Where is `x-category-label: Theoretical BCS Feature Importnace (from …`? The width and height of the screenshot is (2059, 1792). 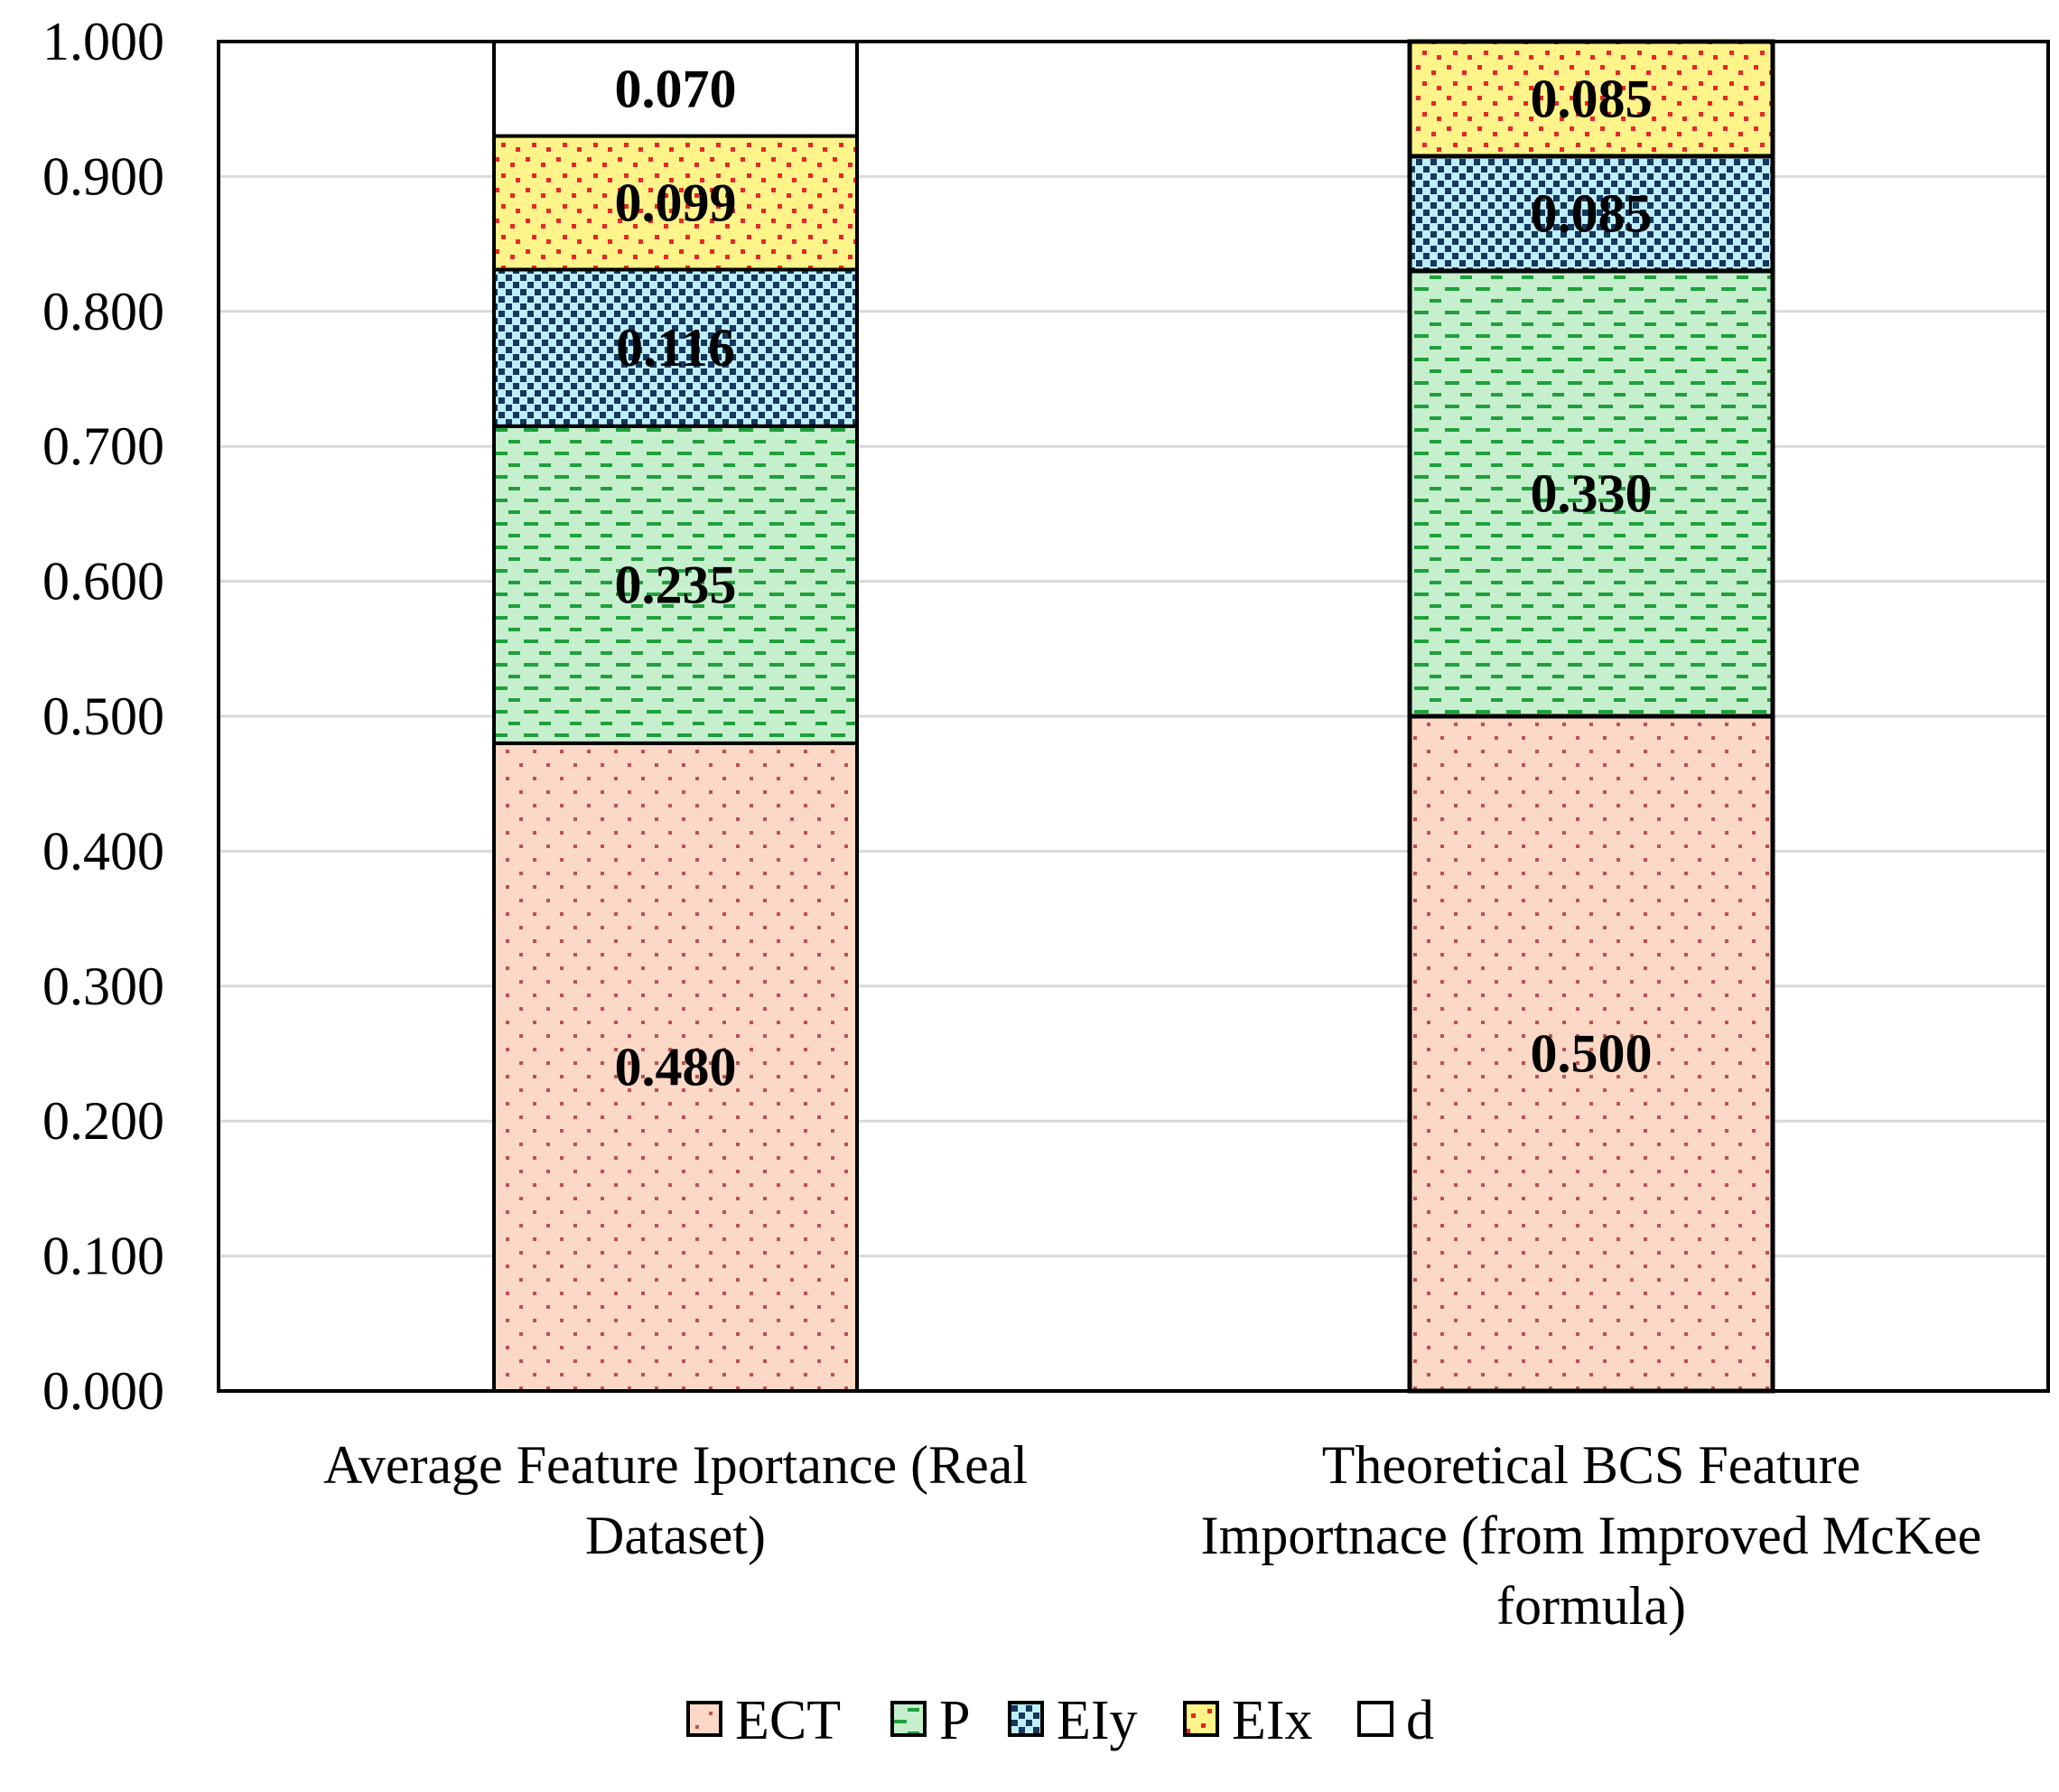
x-category-label: Theoretical BCS Feature Importnace (from … is located at coordinates (1591, 1536).